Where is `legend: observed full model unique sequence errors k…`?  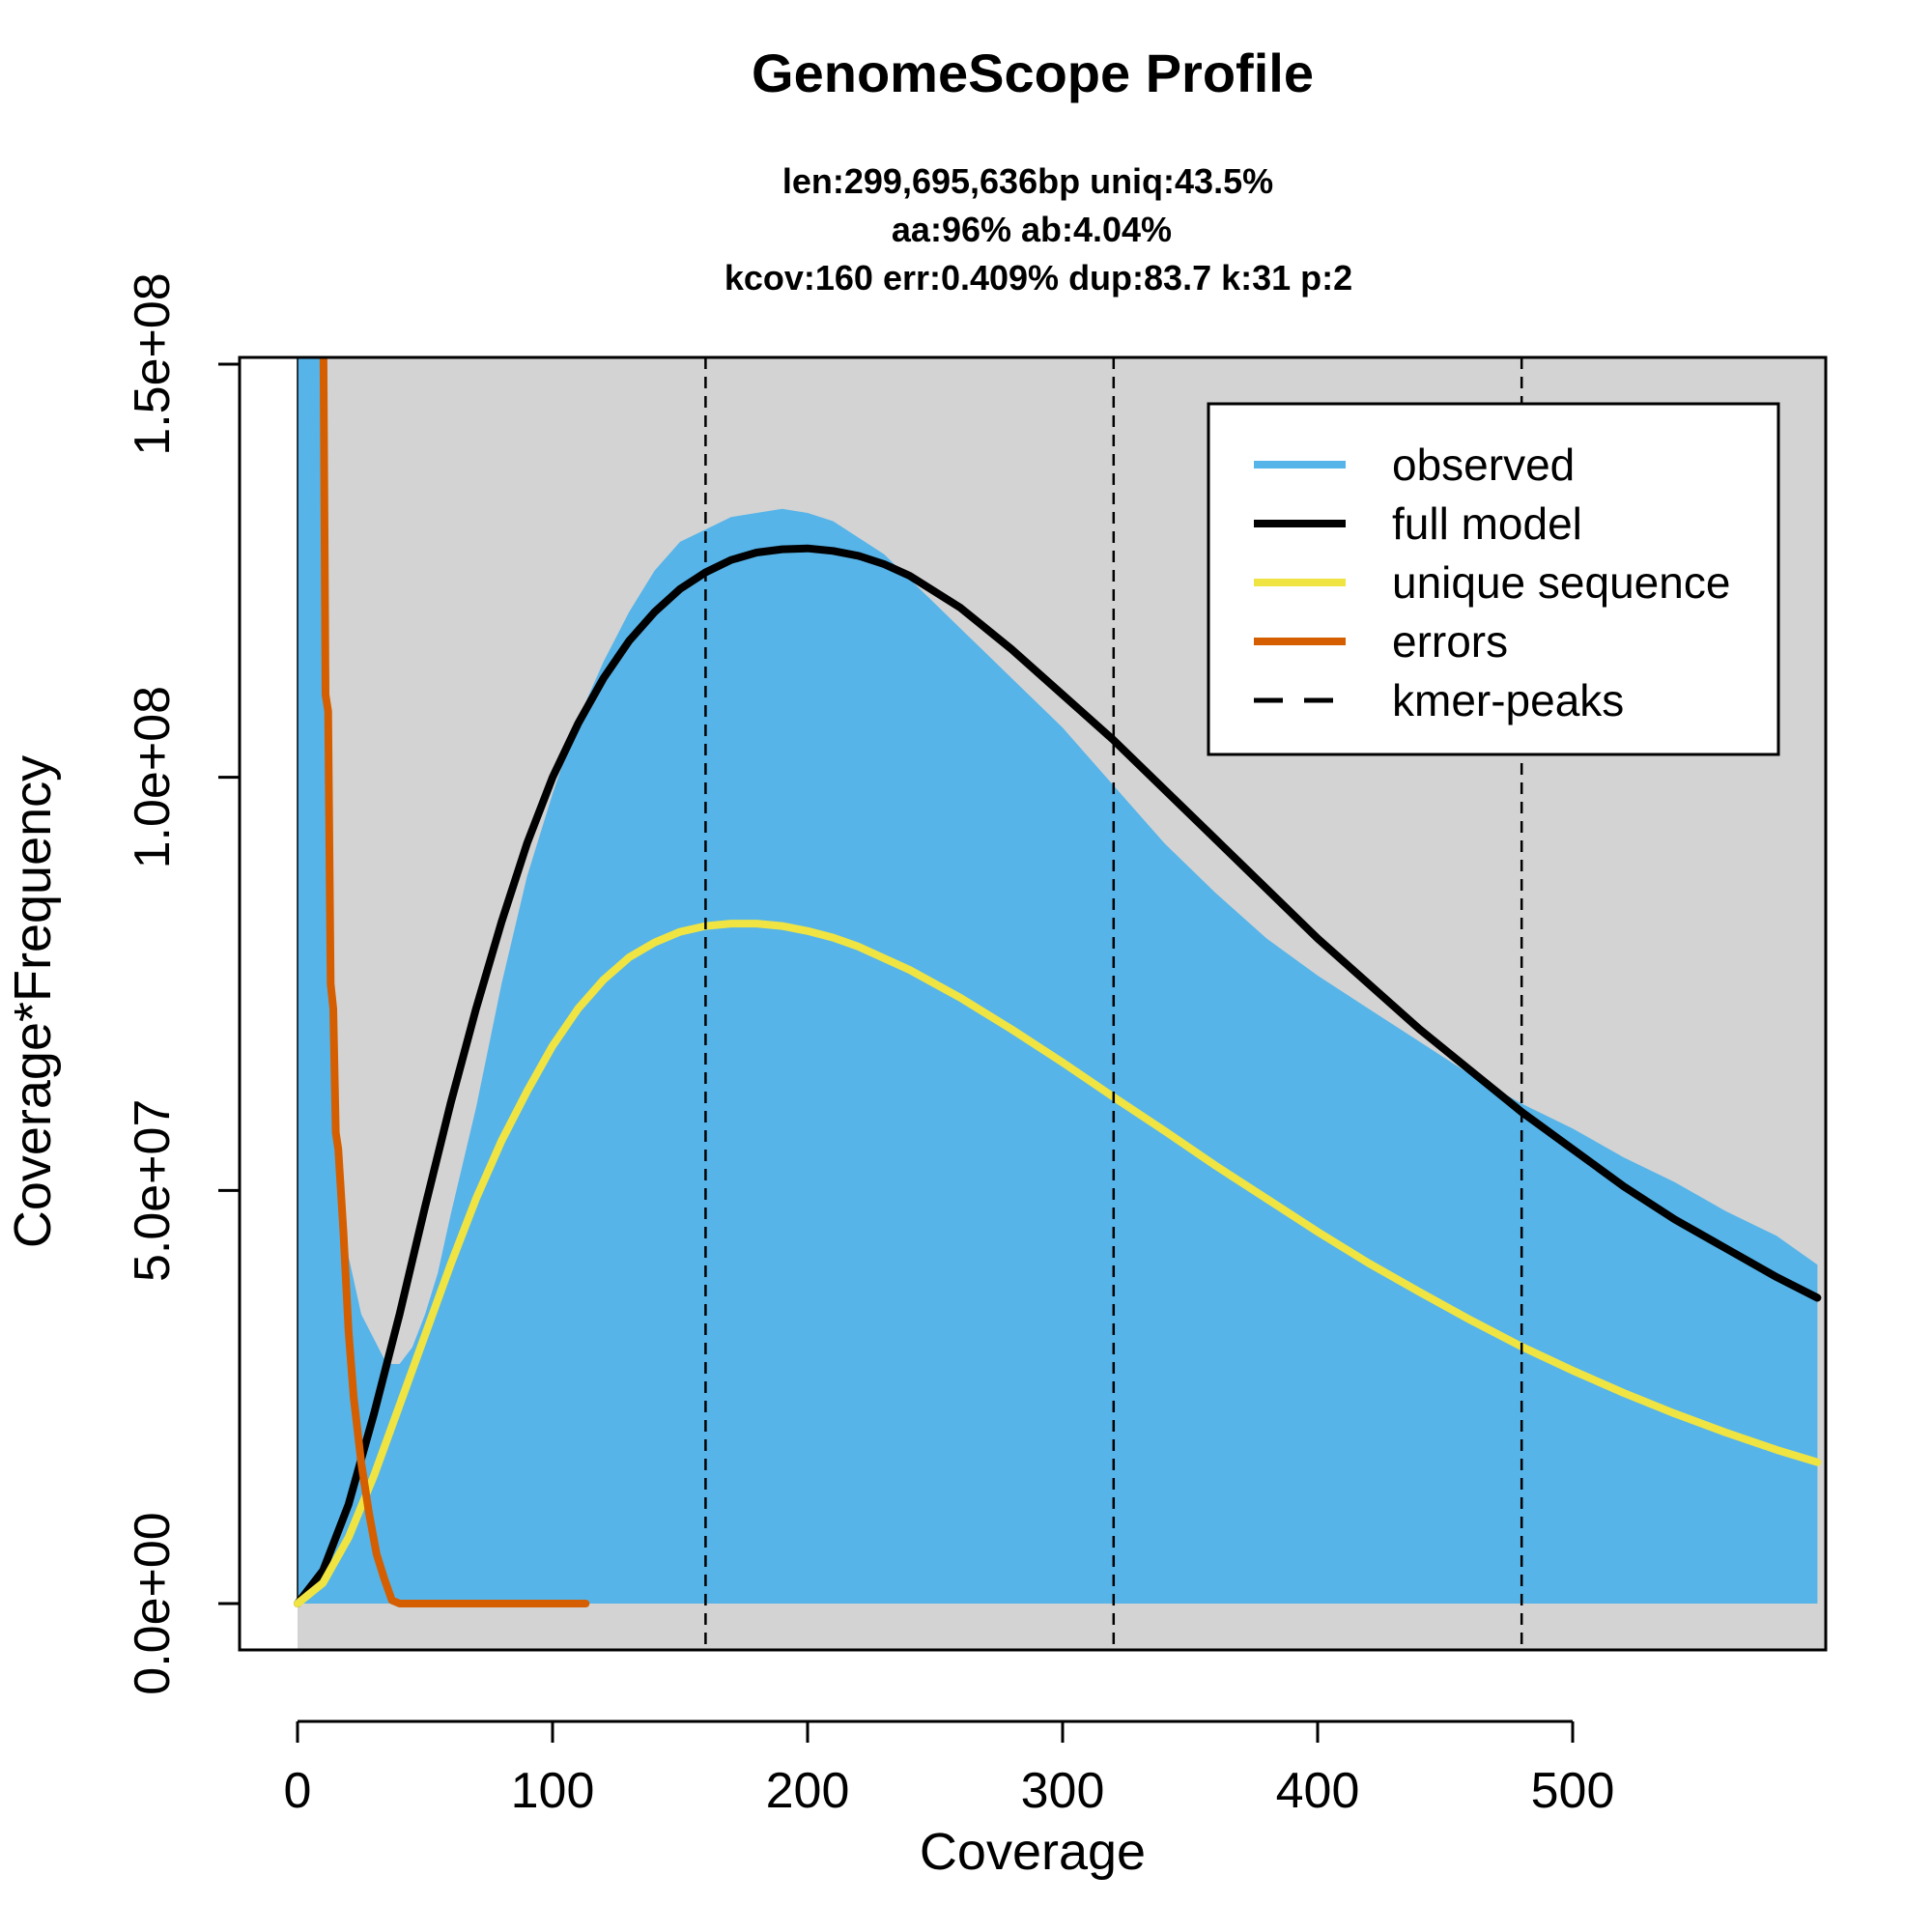
legend: observed full model unique sequence errors k… is located at coordinates (1493, 579).